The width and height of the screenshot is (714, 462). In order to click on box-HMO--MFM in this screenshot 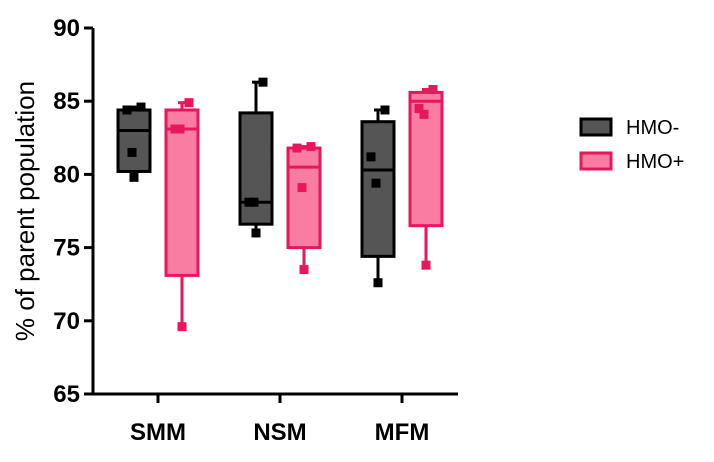, I will do `click(378, 196)`.